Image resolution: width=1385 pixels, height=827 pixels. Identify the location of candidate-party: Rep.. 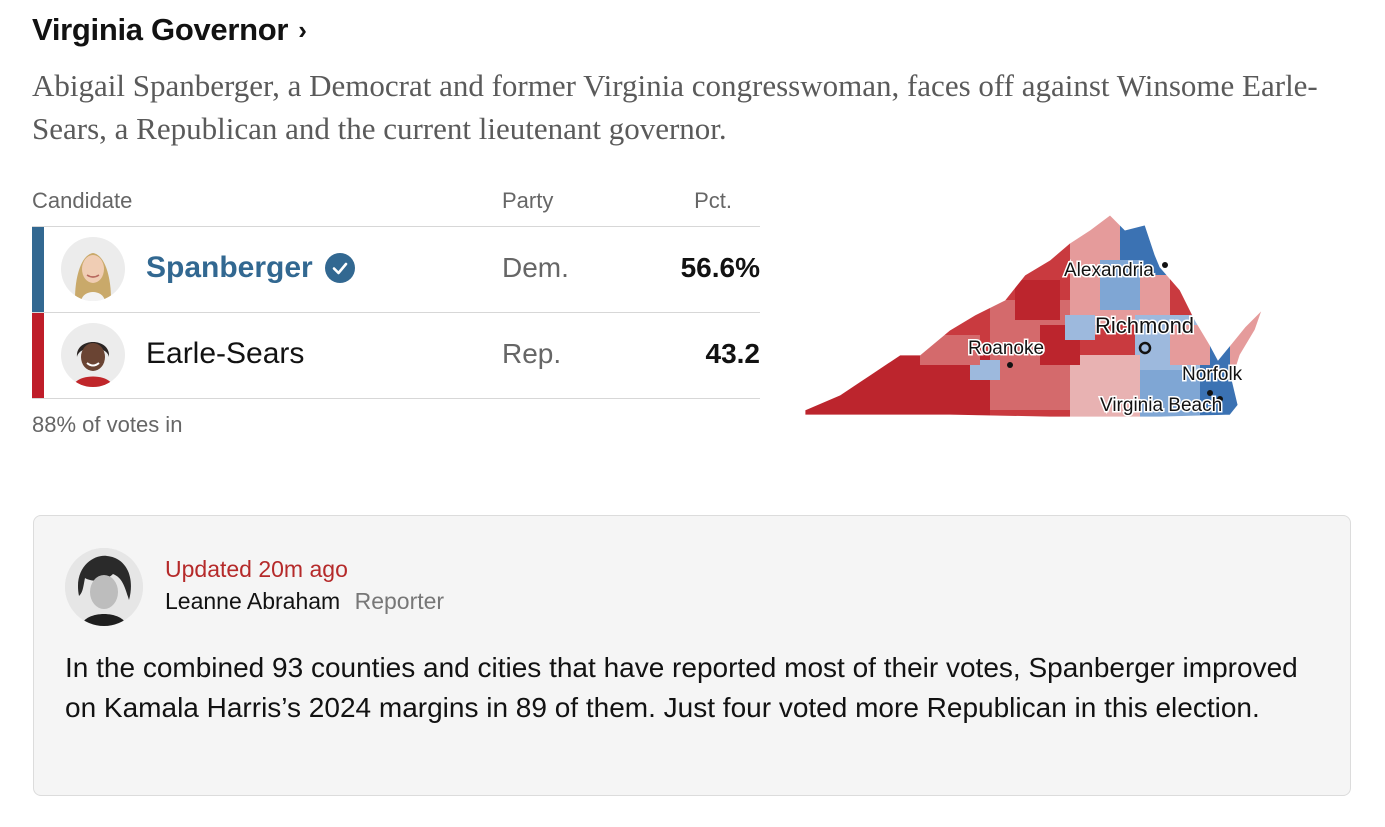
(532, 353).